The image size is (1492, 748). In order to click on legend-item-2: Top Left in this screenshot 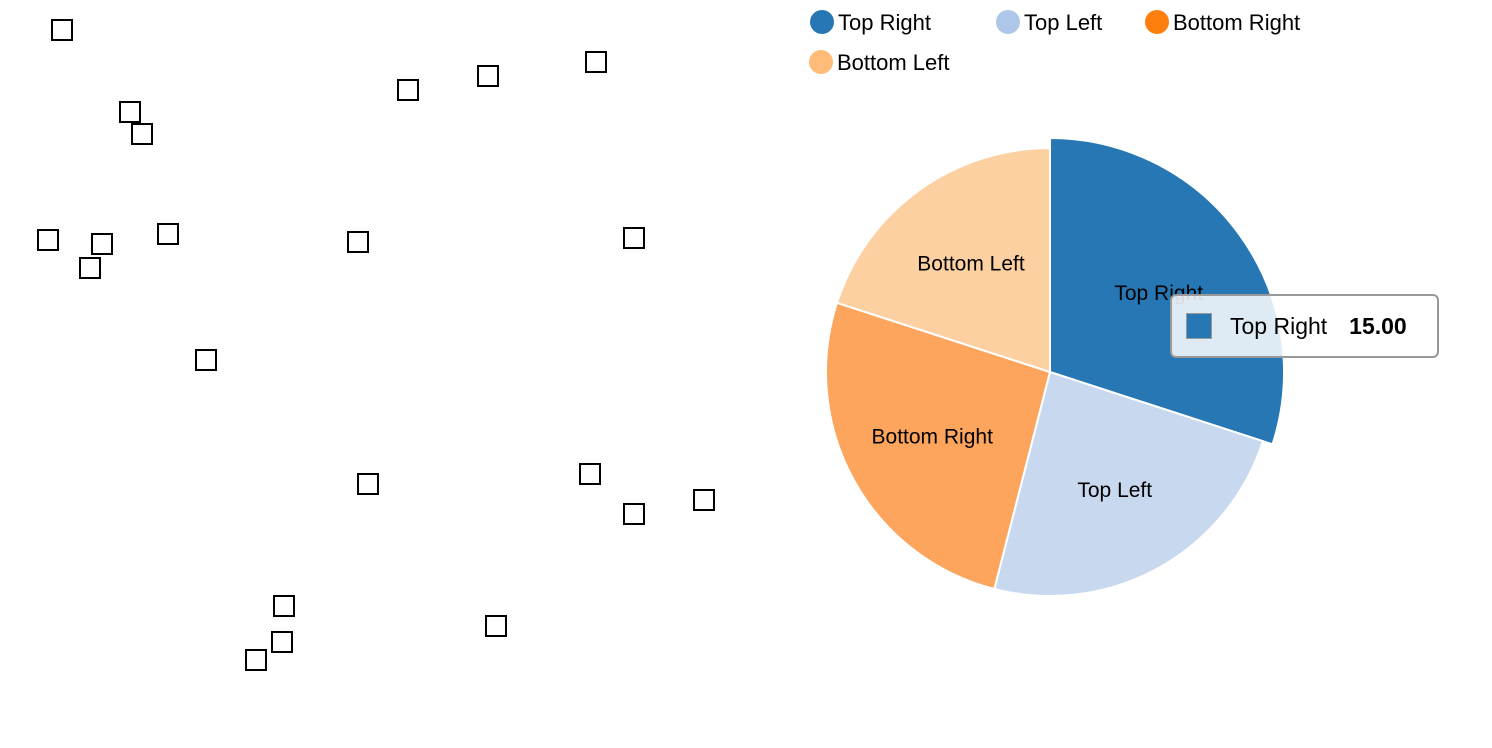, I will do `click(1049, 22)`.